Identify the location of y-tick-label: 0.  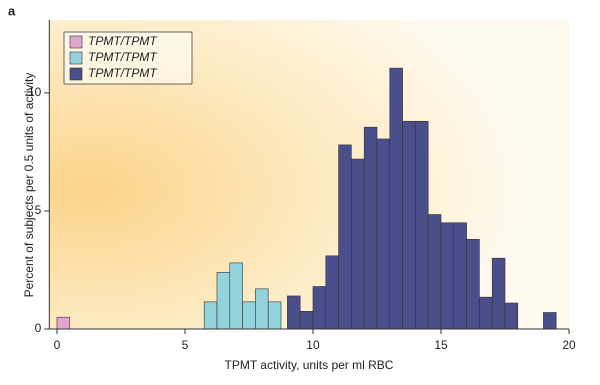
(38, 328).